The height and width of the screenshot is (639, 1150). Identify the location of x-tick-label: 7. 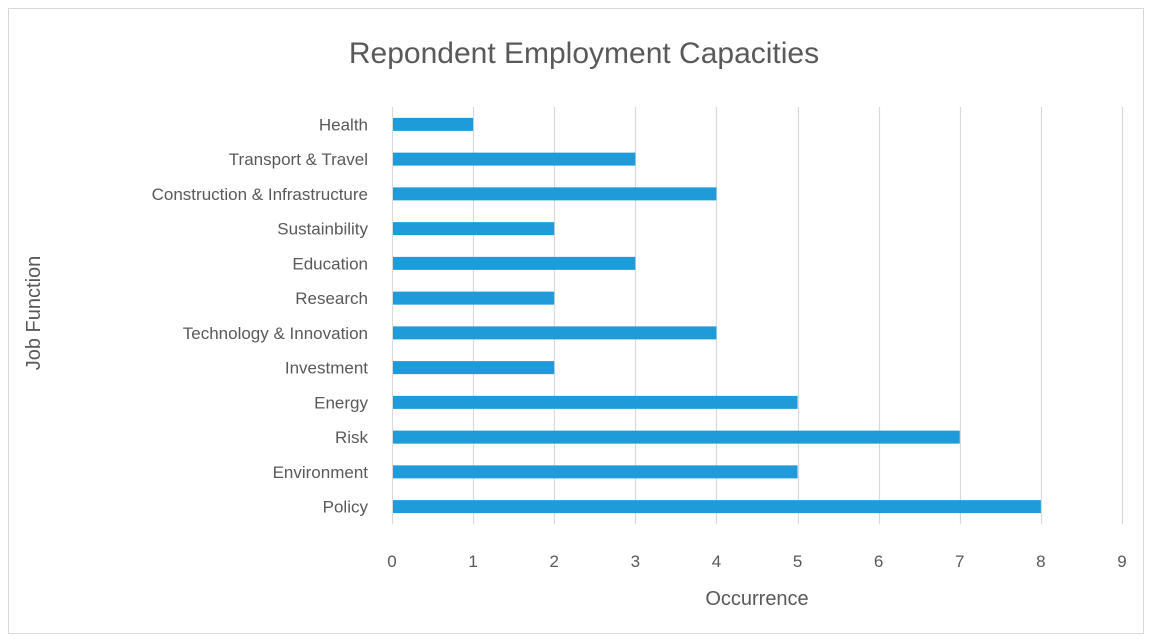
(959, 561).